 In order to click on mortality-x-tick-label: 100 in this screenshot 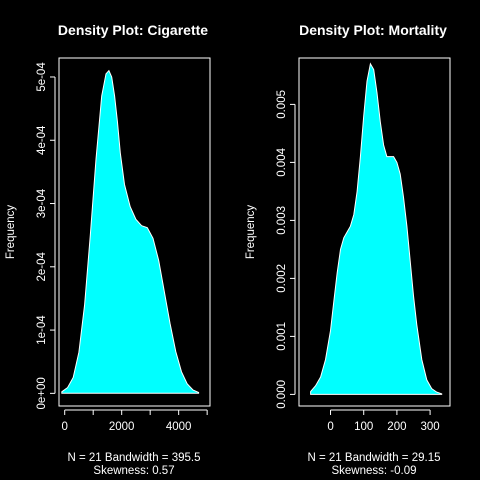, I will do `click(363, 427)`.